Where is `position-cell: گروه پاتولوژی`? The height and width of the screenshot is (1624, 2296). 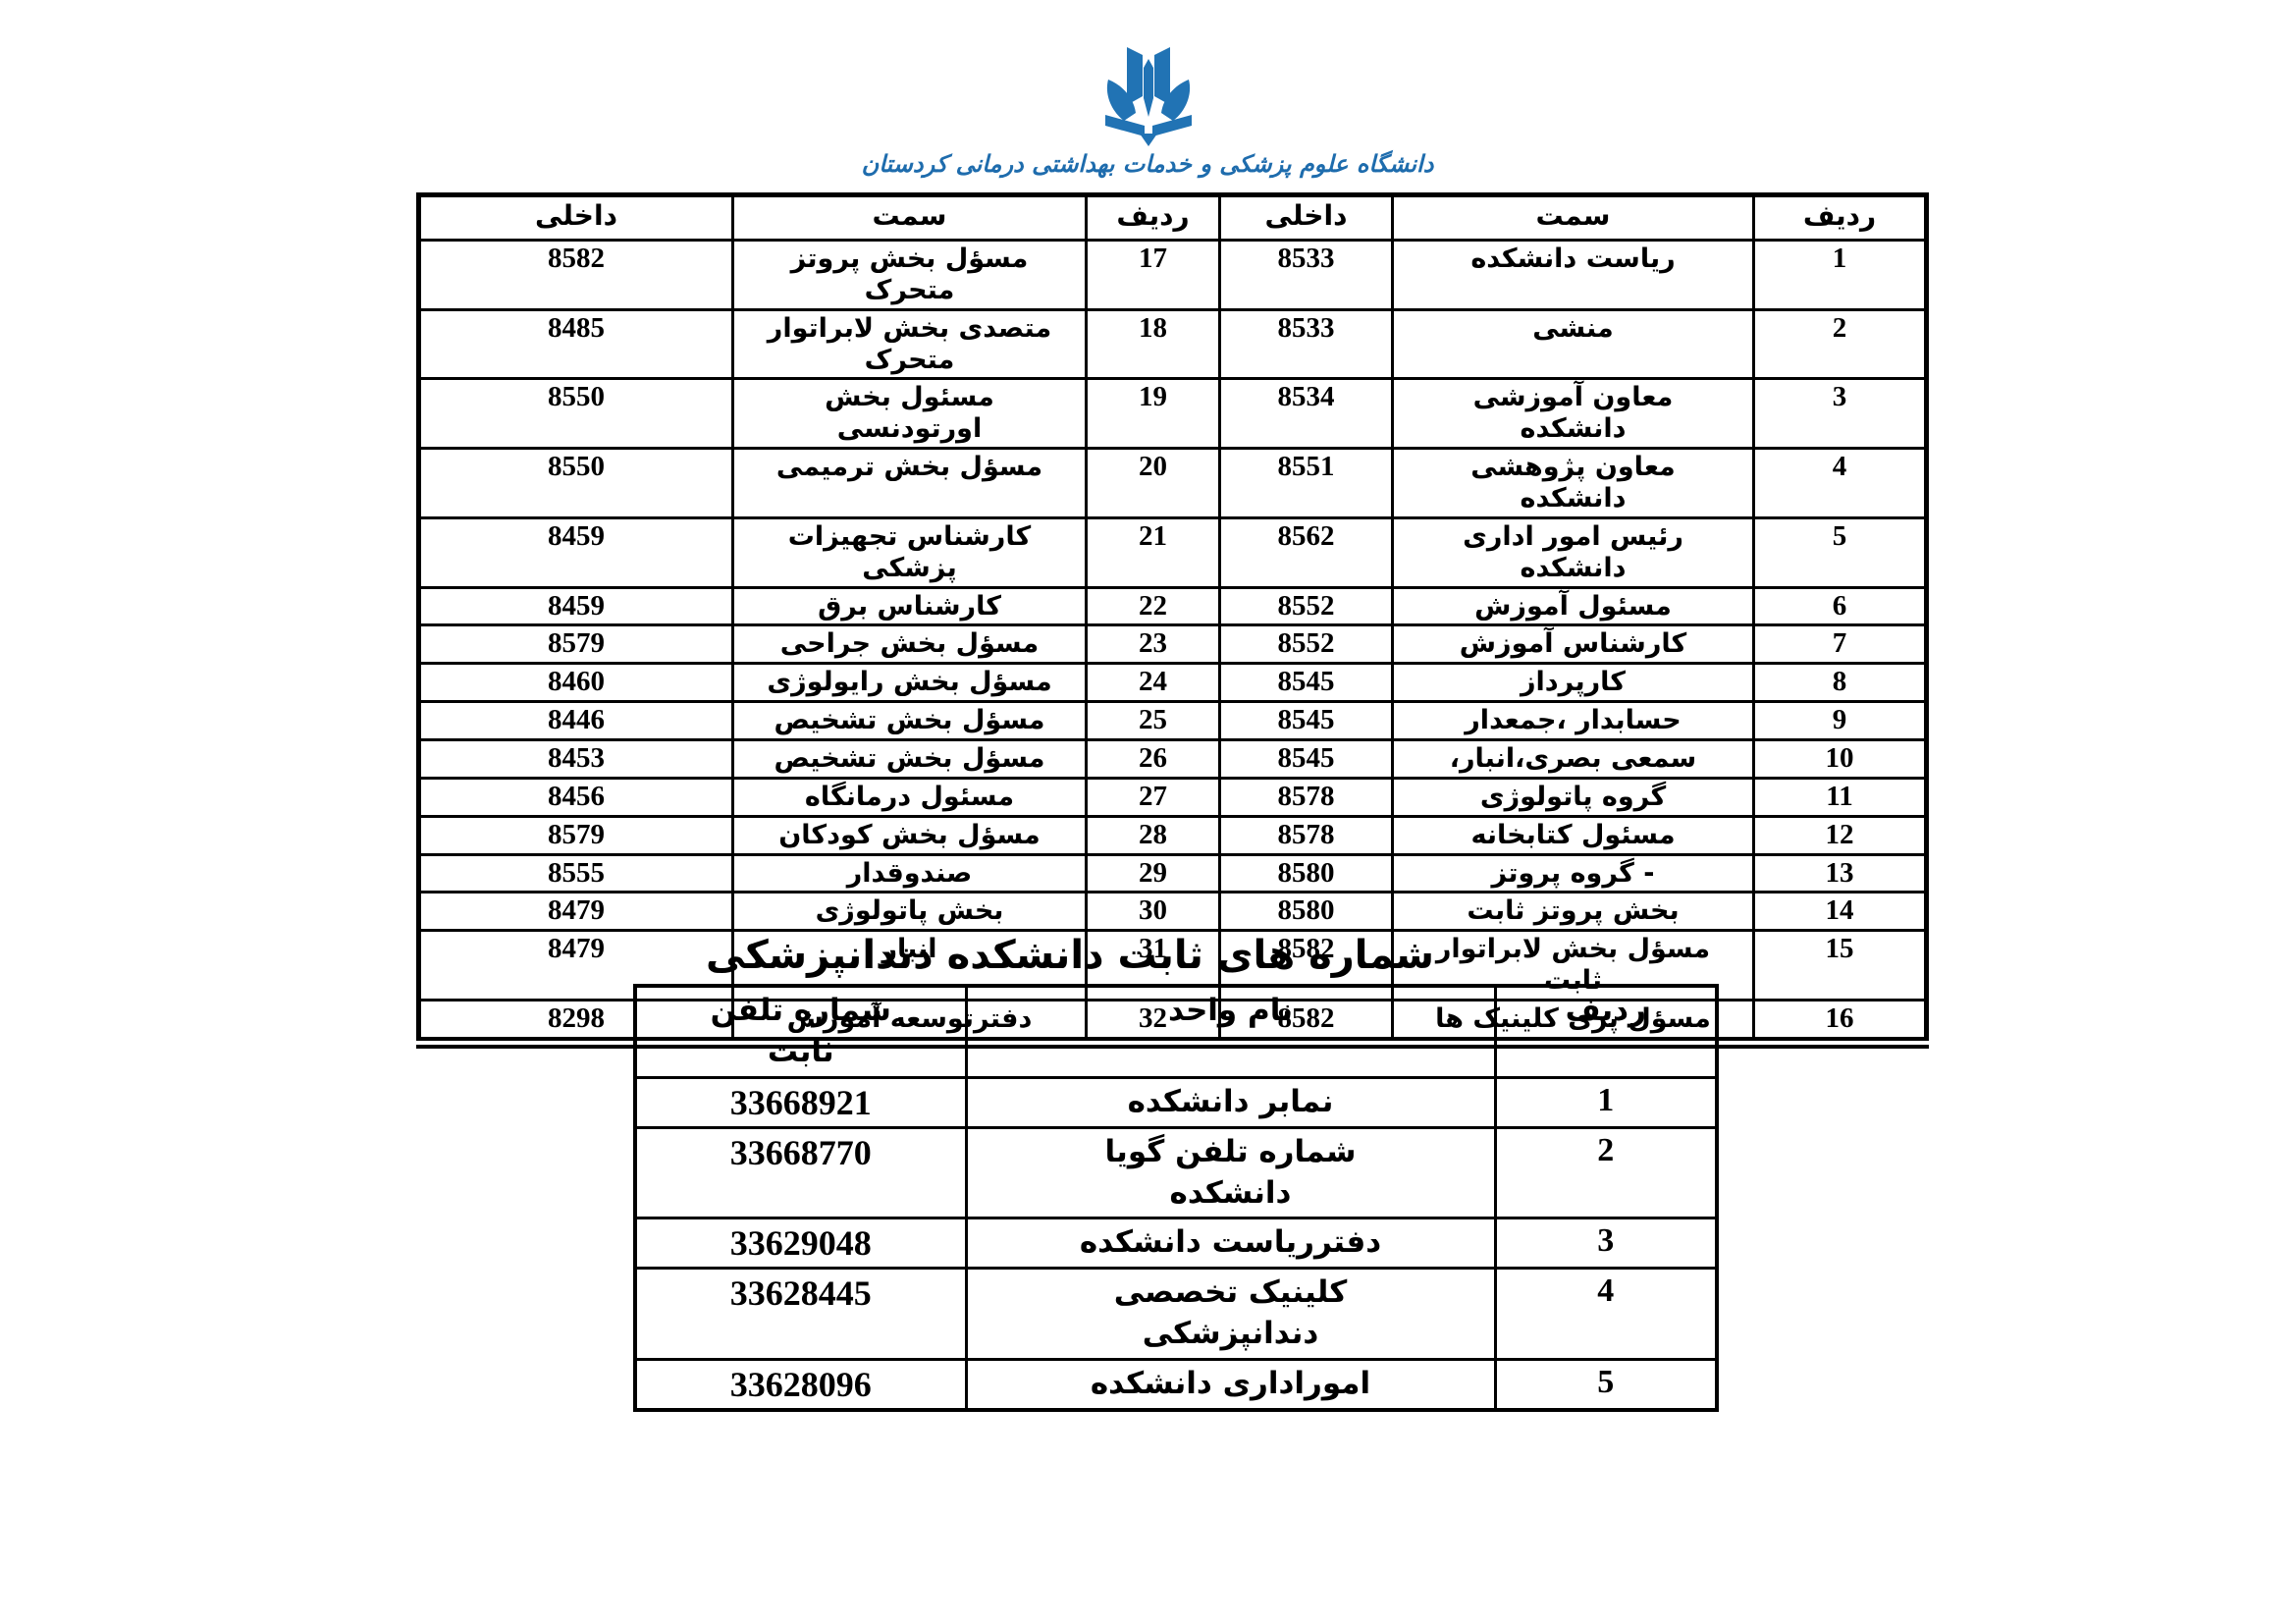 position-cell: گروه پاتولوژی is located at coordinates (1573, 797).